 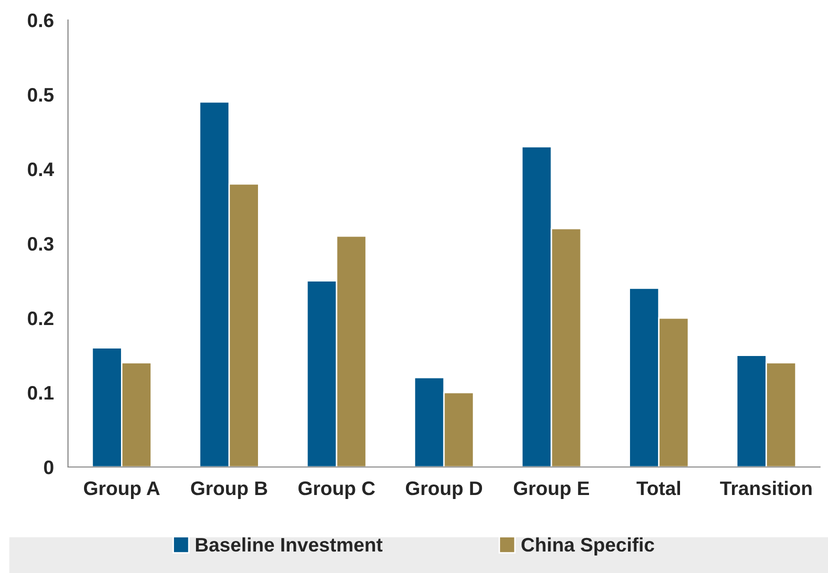 I want to click on y-tick-label: 0, so click(x=49, y=467).